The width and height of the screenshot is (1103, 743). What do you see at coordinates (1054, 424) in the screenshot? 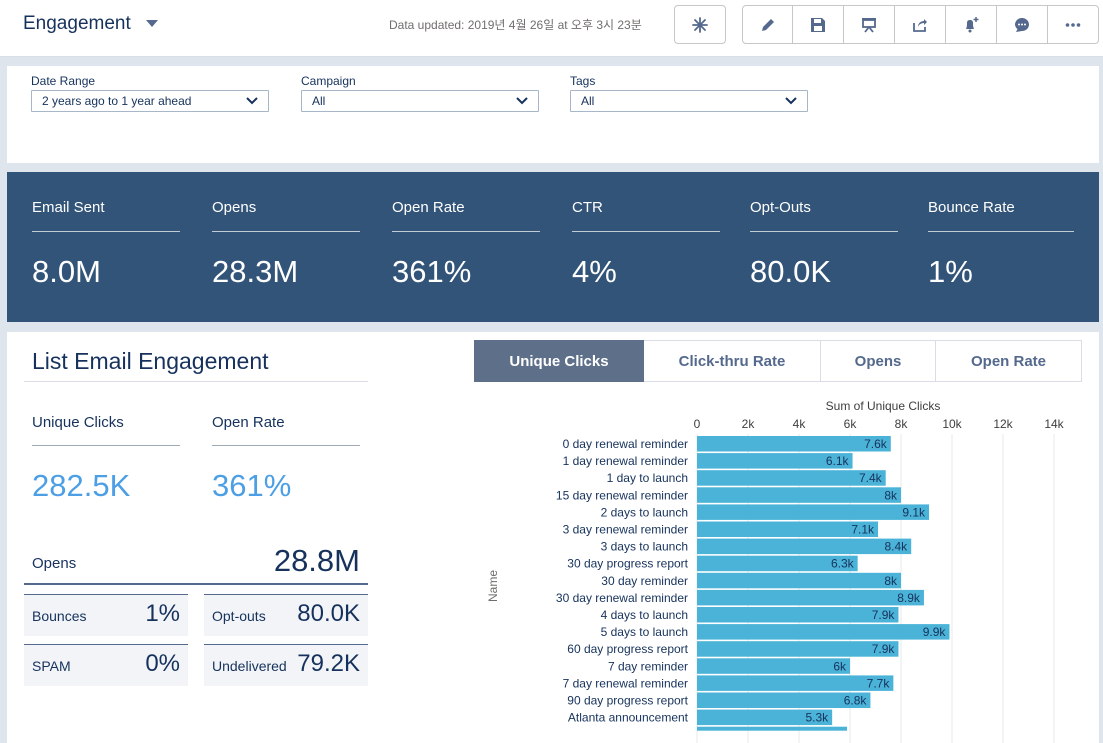
I see `x-tick-label: 14k` at bounding box center [1054, 424].